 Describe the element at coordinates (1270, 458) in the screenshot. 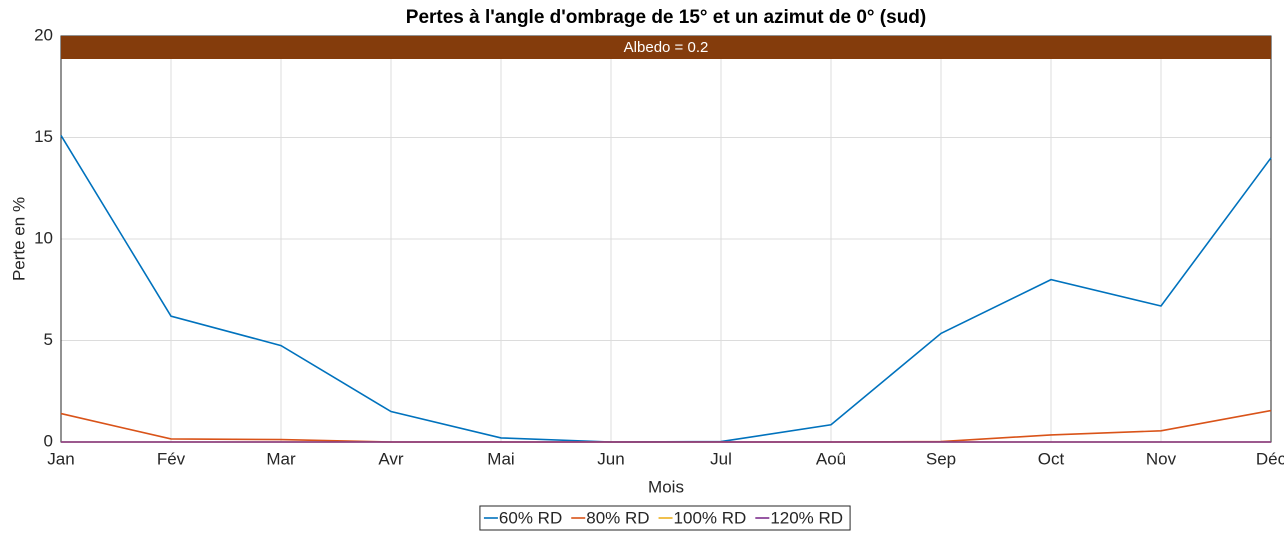

I see `x-tick-label: Déc` at that location.